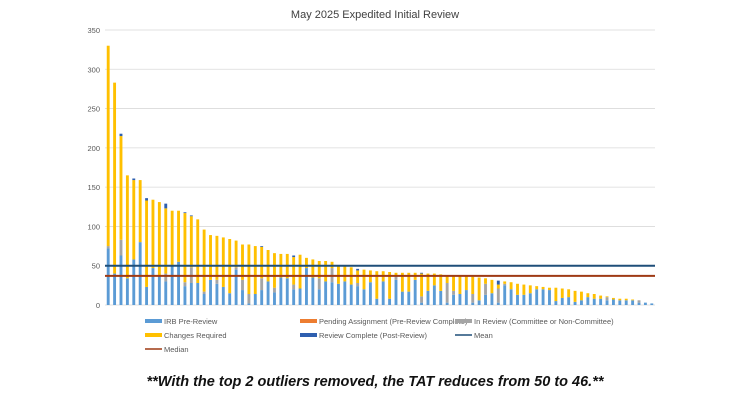 The height and width of the screenshot is (400, 750). What do you see at coordinates (483, 335) in the screenshot?
I see `legend-label: Mean` at bounding box center [483, 335].